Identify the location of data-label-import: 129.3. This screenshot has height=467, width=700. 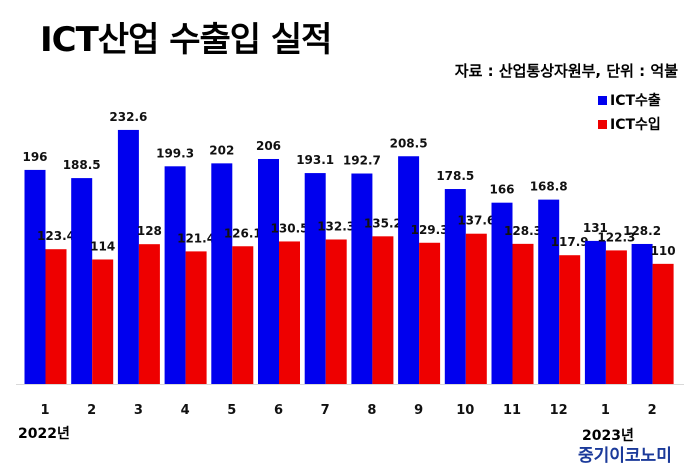
(430, 230).